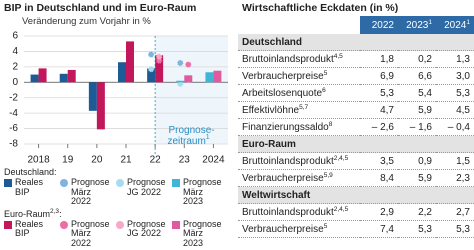 The width and height of the screenshot is (474, 250). I want to click on section-title: Euro-Raum, so click(356, 144).